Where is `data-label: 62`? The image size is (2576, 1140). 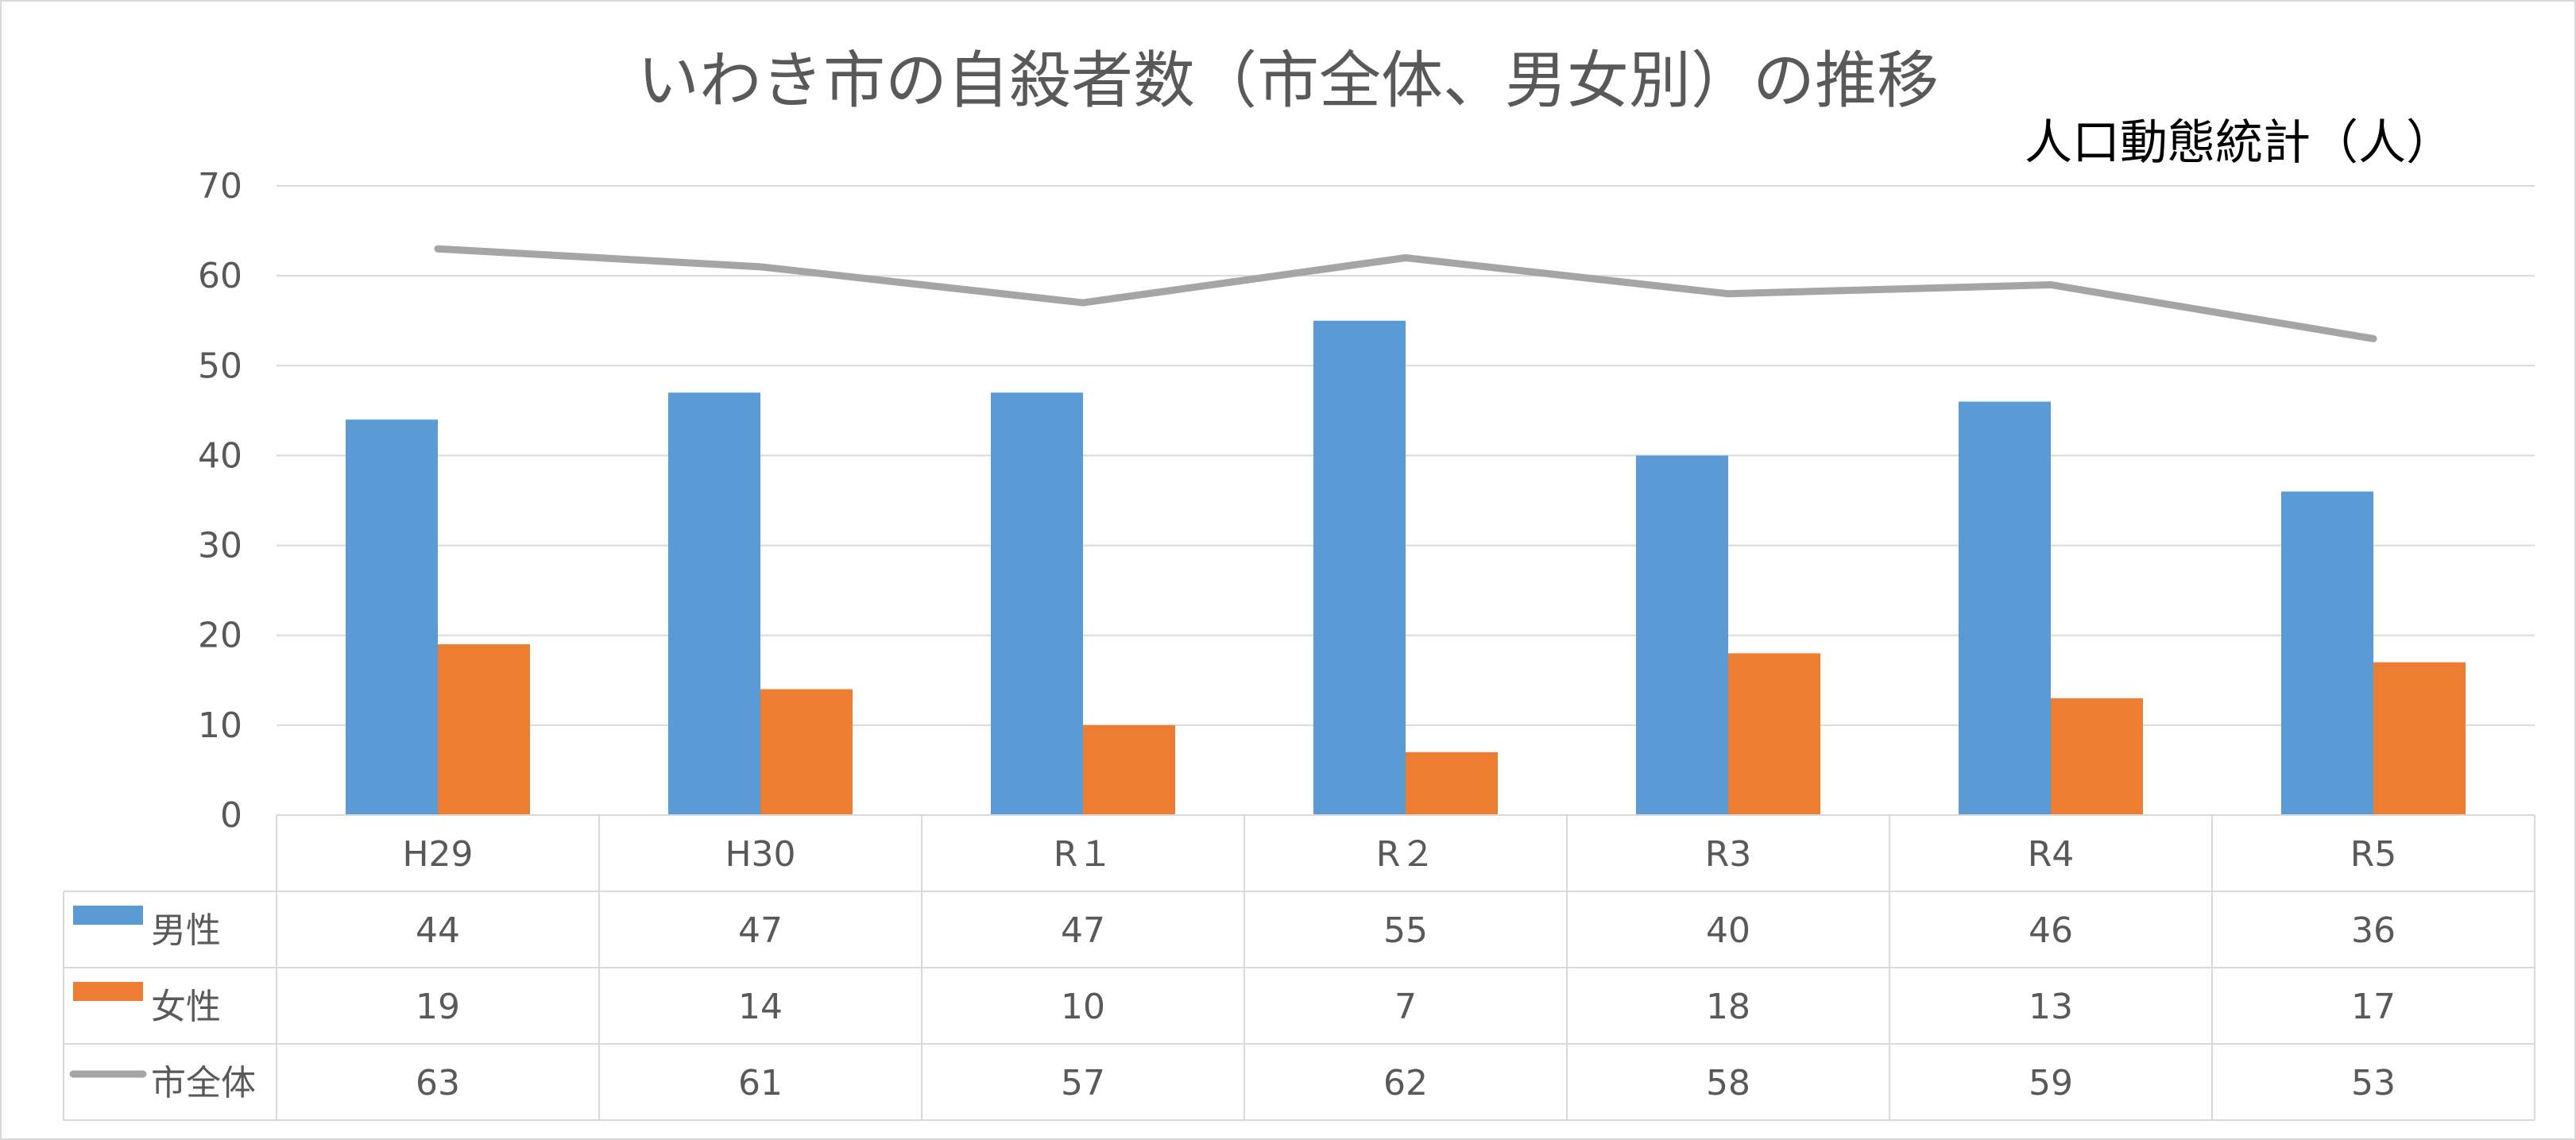 data-label: 62 is located at coordinates (1405, 1083).